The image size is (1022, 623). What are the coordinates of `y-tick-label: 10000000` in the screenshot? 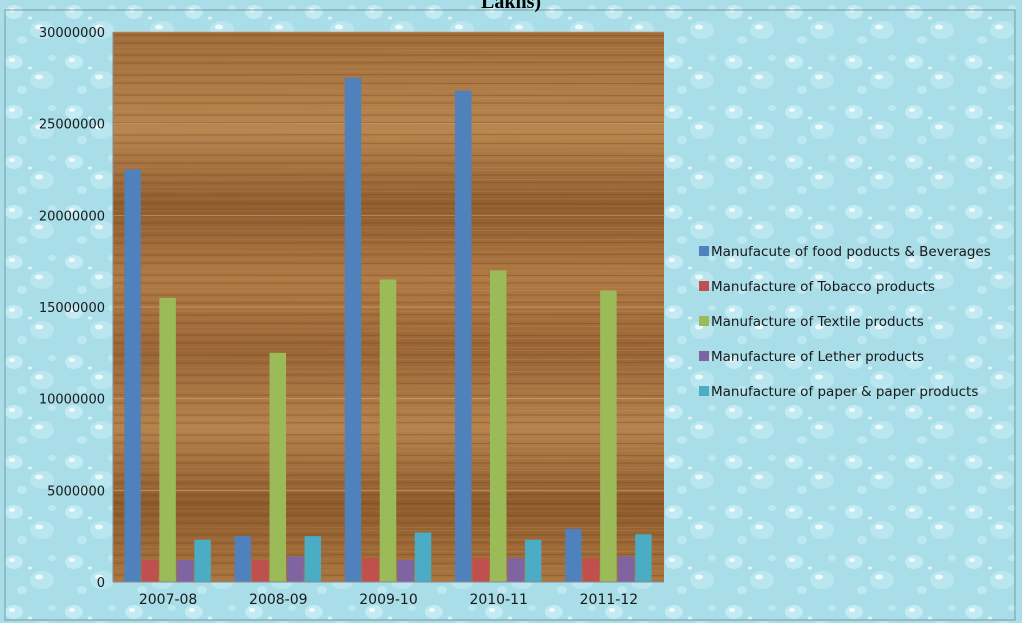 It's located at (72, 400).